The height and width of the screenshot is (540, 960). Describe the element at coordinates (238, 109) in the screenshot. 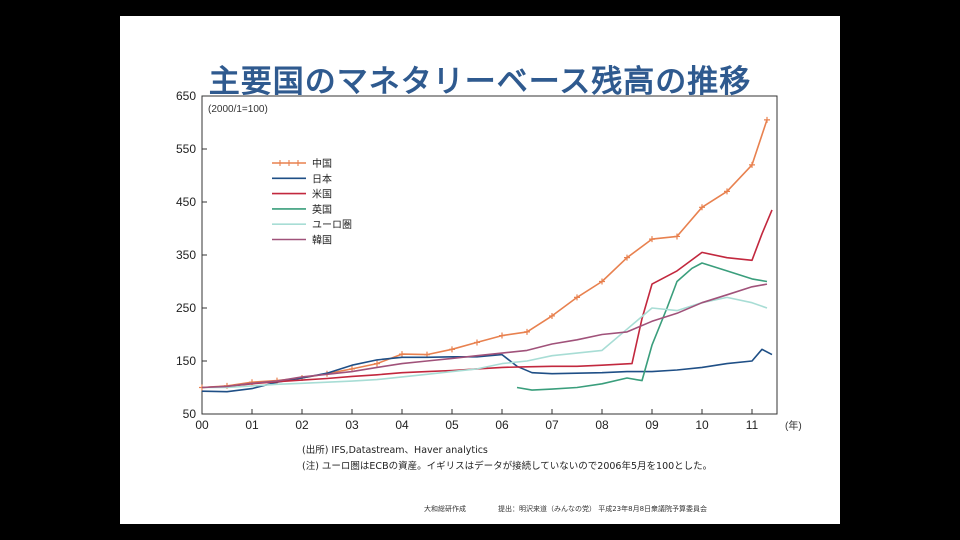

I see `unit-label: (2000/1=100)` at that location.